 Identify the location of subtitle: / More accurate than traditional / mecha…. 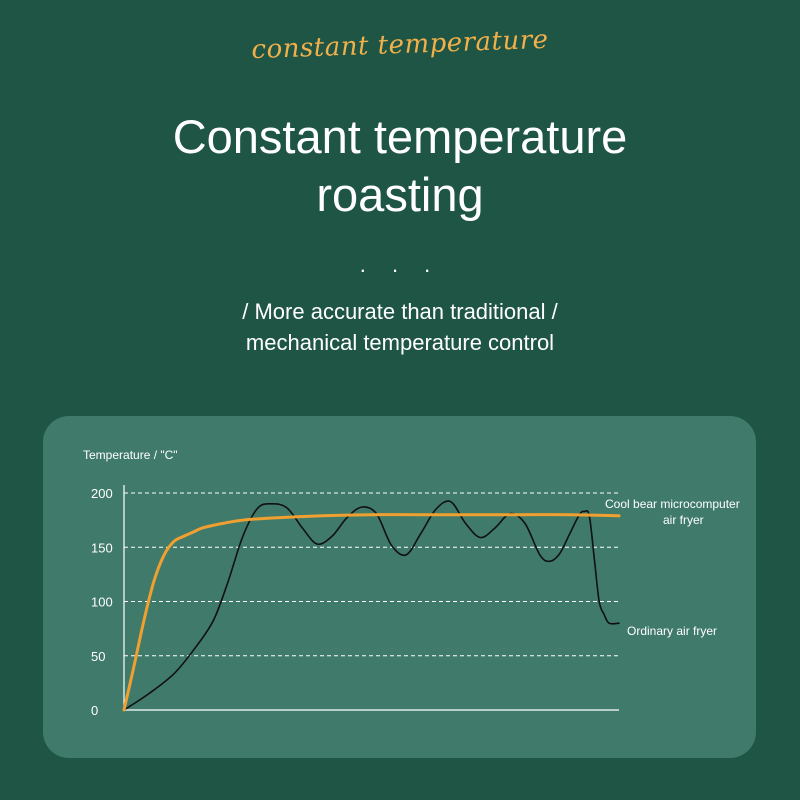
(400, 327).